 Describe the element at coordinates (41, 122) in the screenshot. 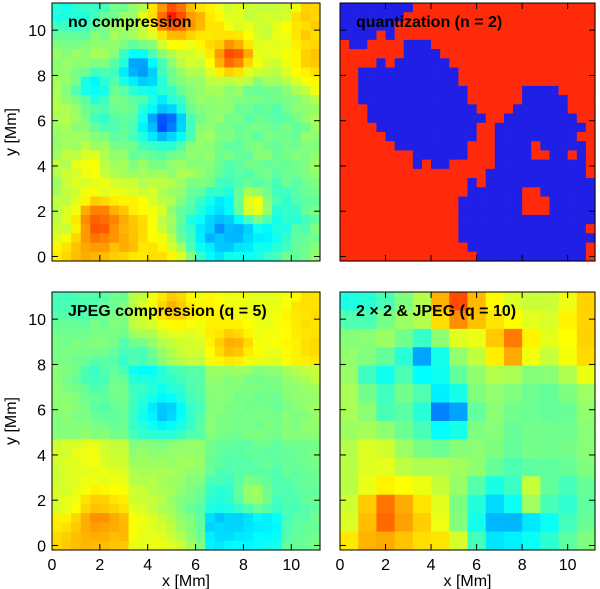

I see `y-tick-label: 6` at that location.